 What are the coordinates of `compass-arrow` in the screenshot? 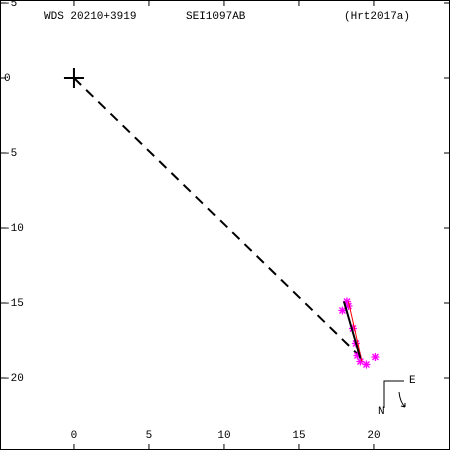 It's located at (402, 399).